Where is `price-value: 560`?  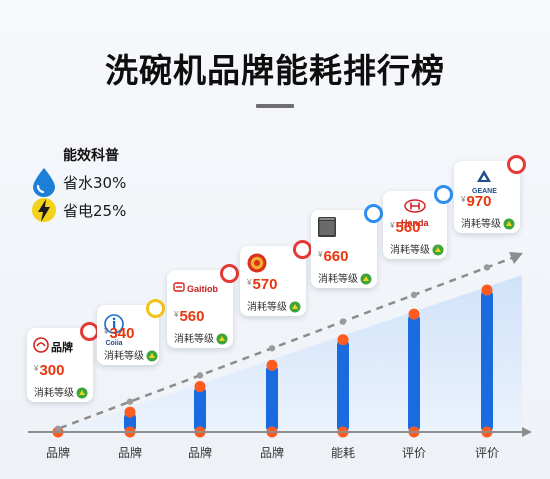
price-value: 560 is located at coordinates (192, 316).